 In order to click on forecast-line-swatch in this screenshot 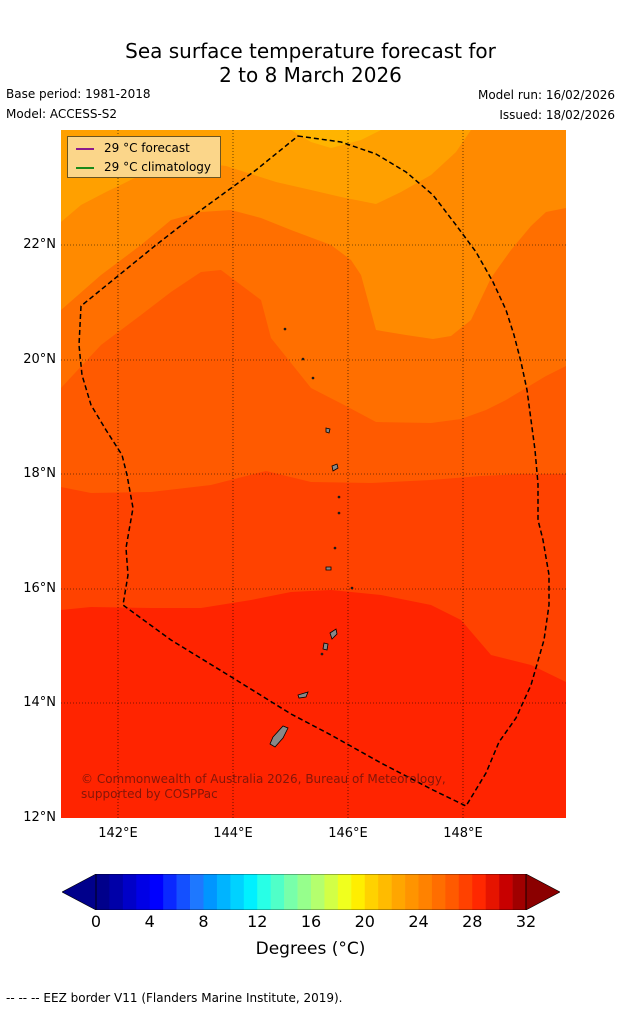, I will do `click(85, 148)`.